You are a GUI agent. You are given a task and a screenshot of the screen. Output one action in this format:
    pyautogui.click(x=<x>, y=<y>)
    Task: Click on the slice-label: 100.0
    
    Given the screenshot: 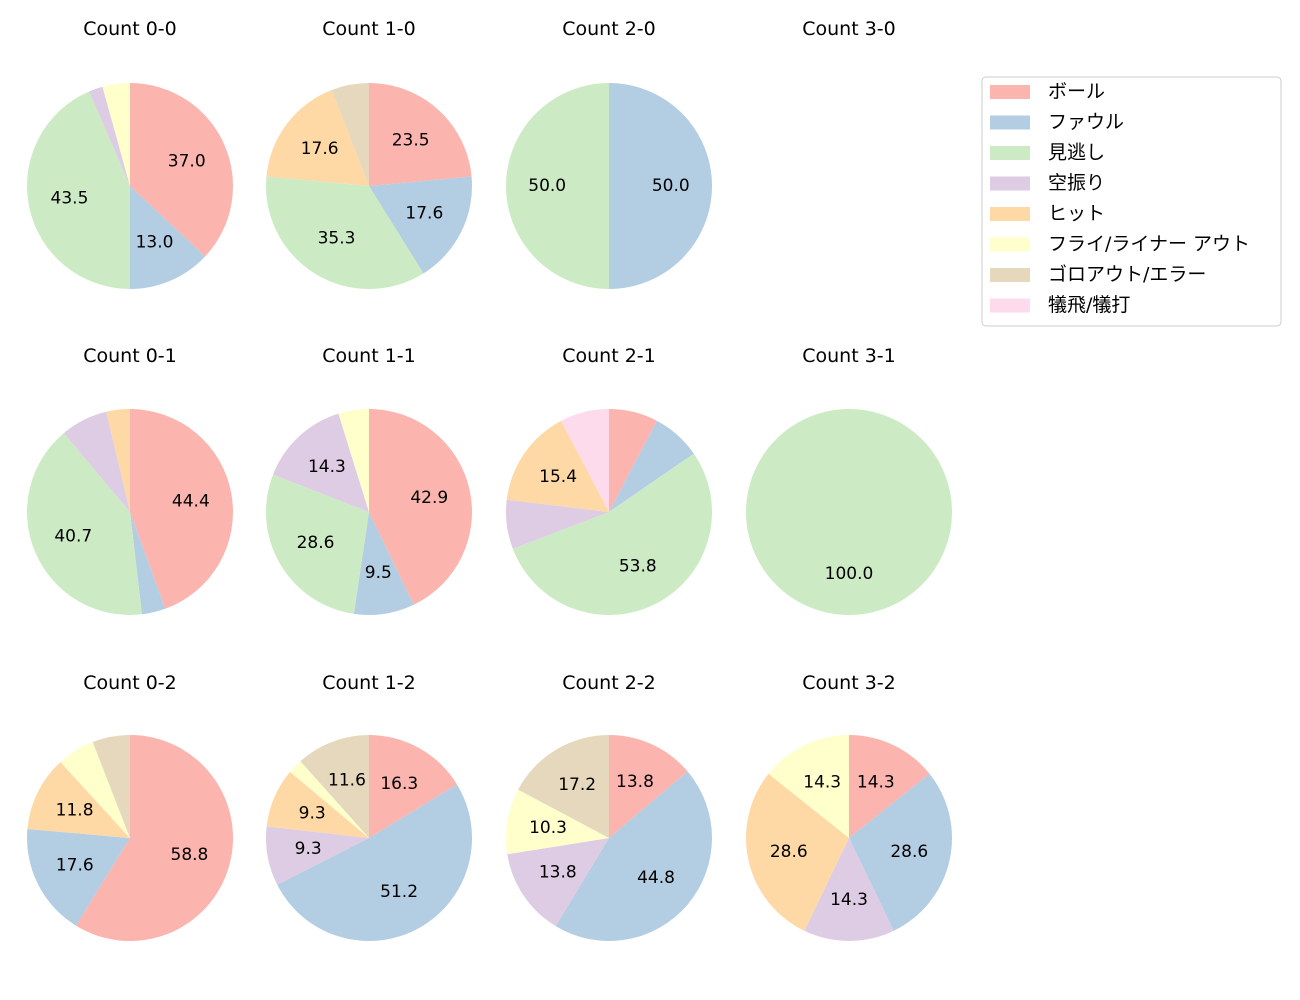 What is the action you would take?
    pyautogui.click(x=849, y=574)
    